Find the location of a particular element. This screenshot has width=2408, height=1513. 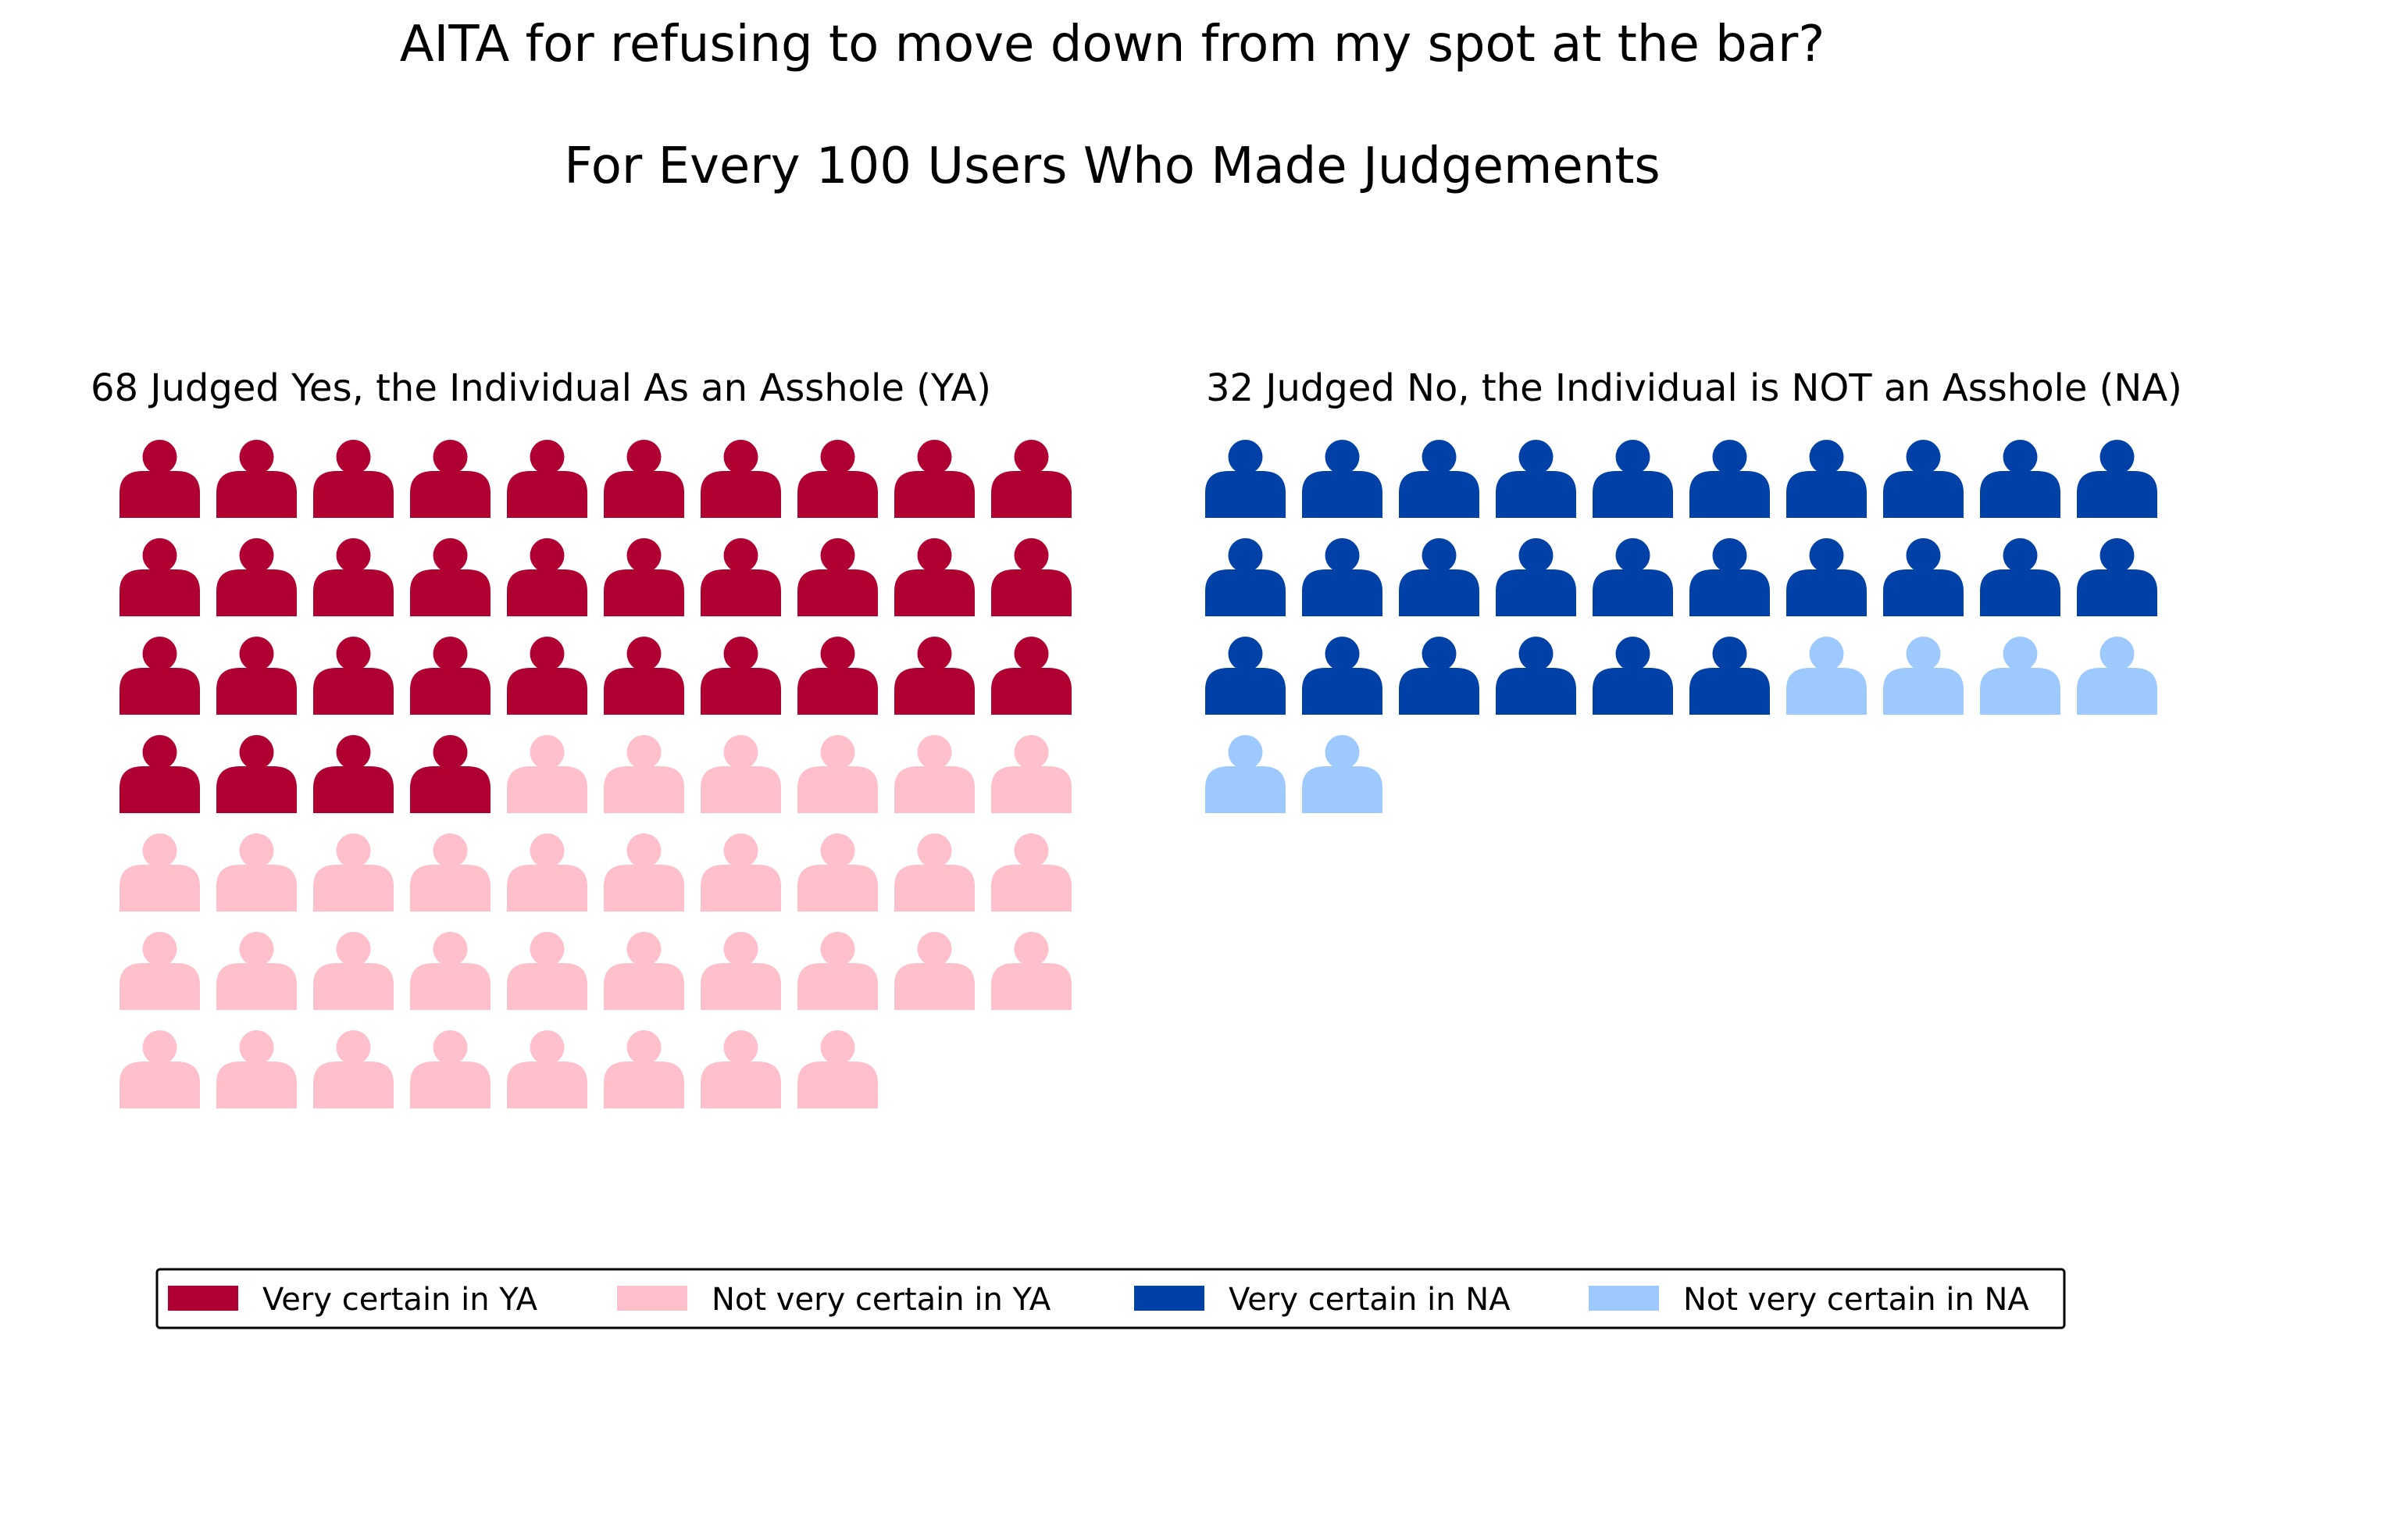

legend-swatch-not-very-certain-na is located at coordinates (1624, 1298).